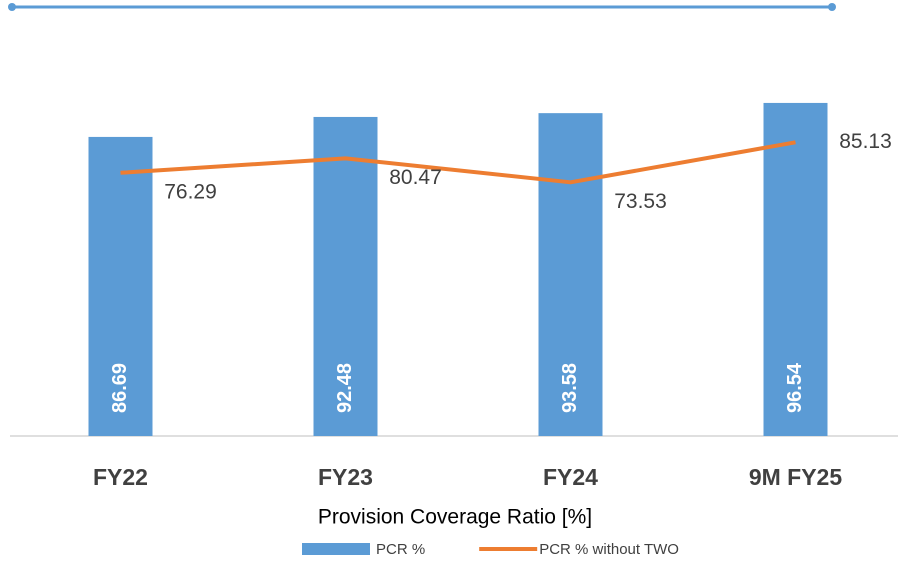 The image size is (900, 562). Describe the element at coordinates (336, 549) in the screenshot. I see `legend-swatch` at that location.